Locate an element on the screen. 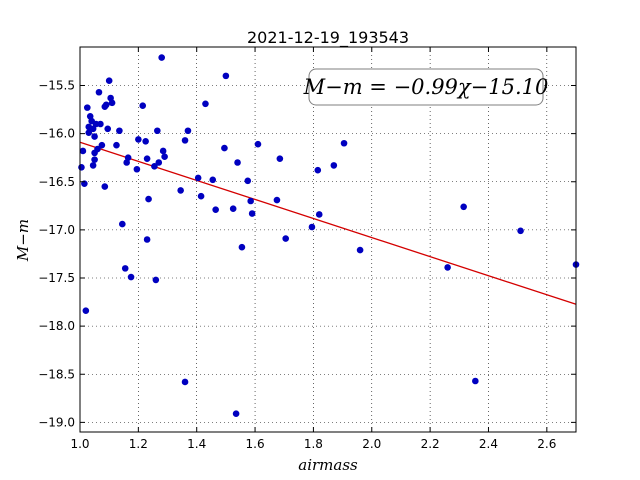 The image size is (640, 480). x-tick-label: 1.0 is located at coordinates (79, 444).